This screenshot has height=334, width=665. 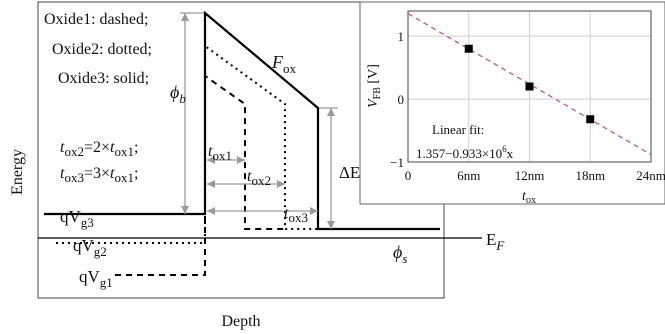 I want to click on tox3-label: tox3, so click(x=296, y=215).